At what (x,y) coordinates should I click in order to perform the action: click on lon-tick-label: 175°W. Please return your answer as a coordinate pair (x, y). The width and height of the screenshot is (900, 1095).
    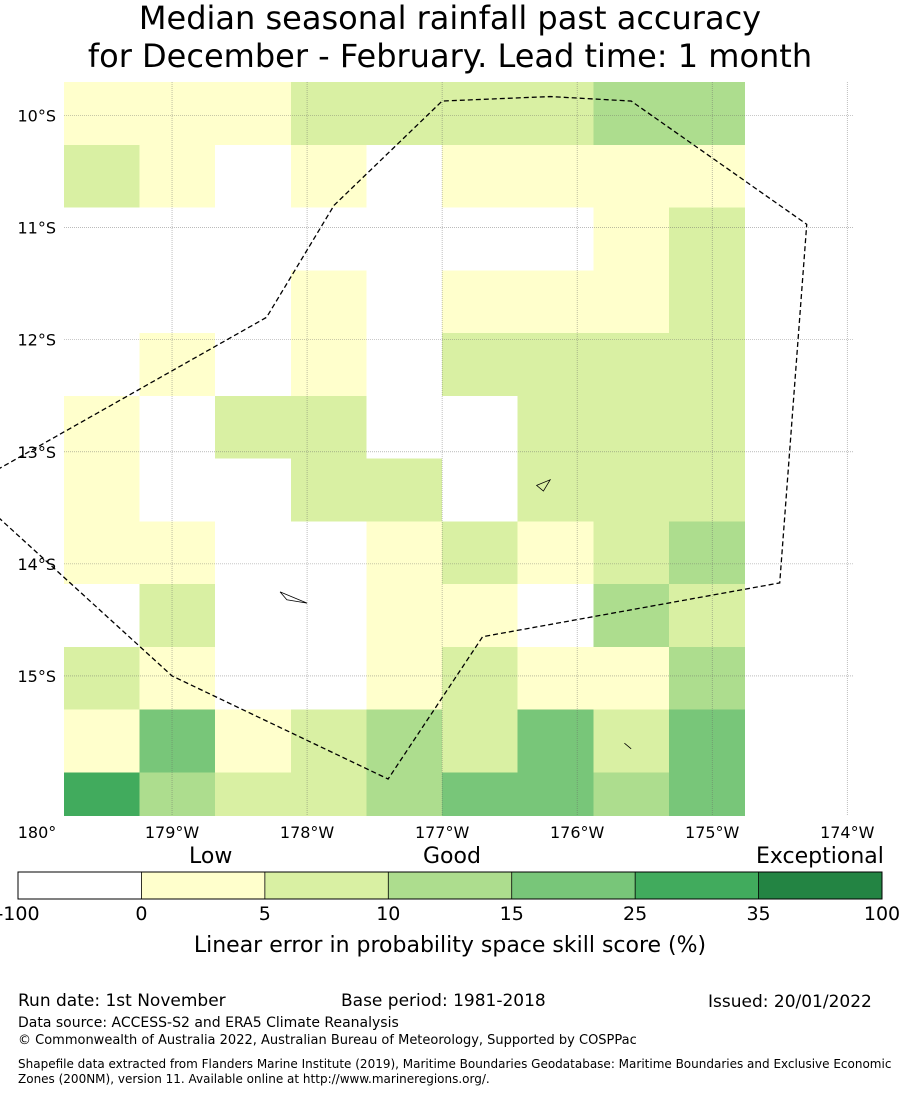
    Looking at the image, I should click on (712, 831).